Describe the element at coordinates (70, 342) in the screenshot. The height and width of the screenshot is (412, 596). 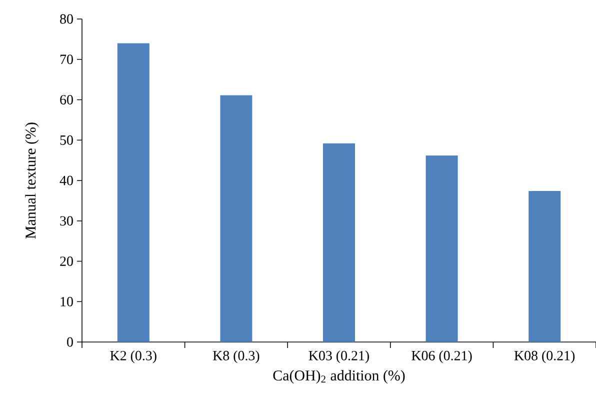
I see `y-tick-label: 0` at that location.